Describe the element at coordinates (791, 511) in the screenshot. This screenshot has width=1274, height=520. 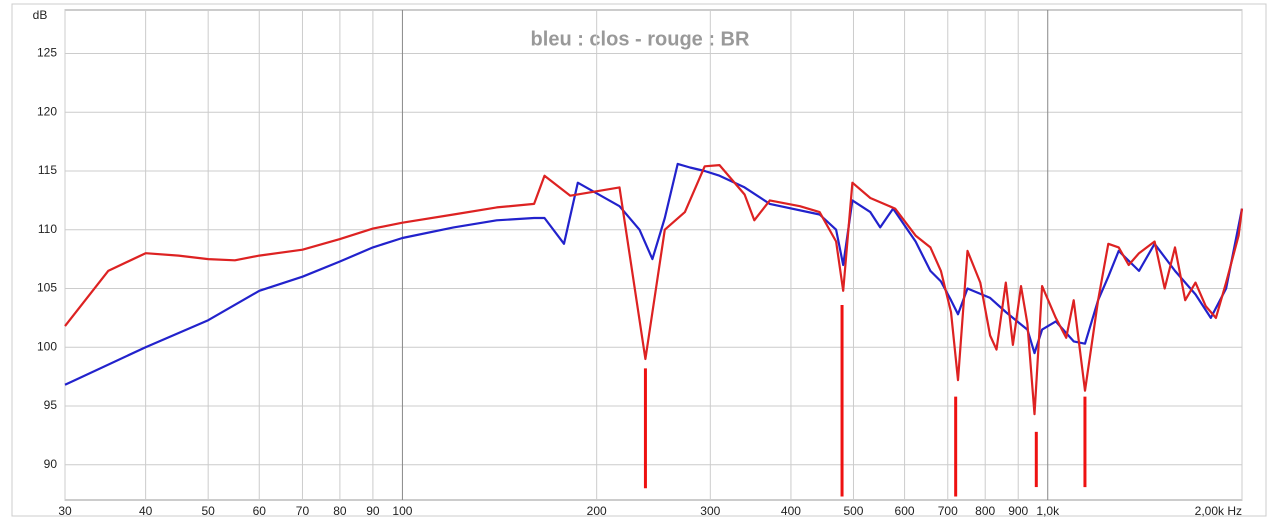
I see `x-tick-label: 400` at that location.